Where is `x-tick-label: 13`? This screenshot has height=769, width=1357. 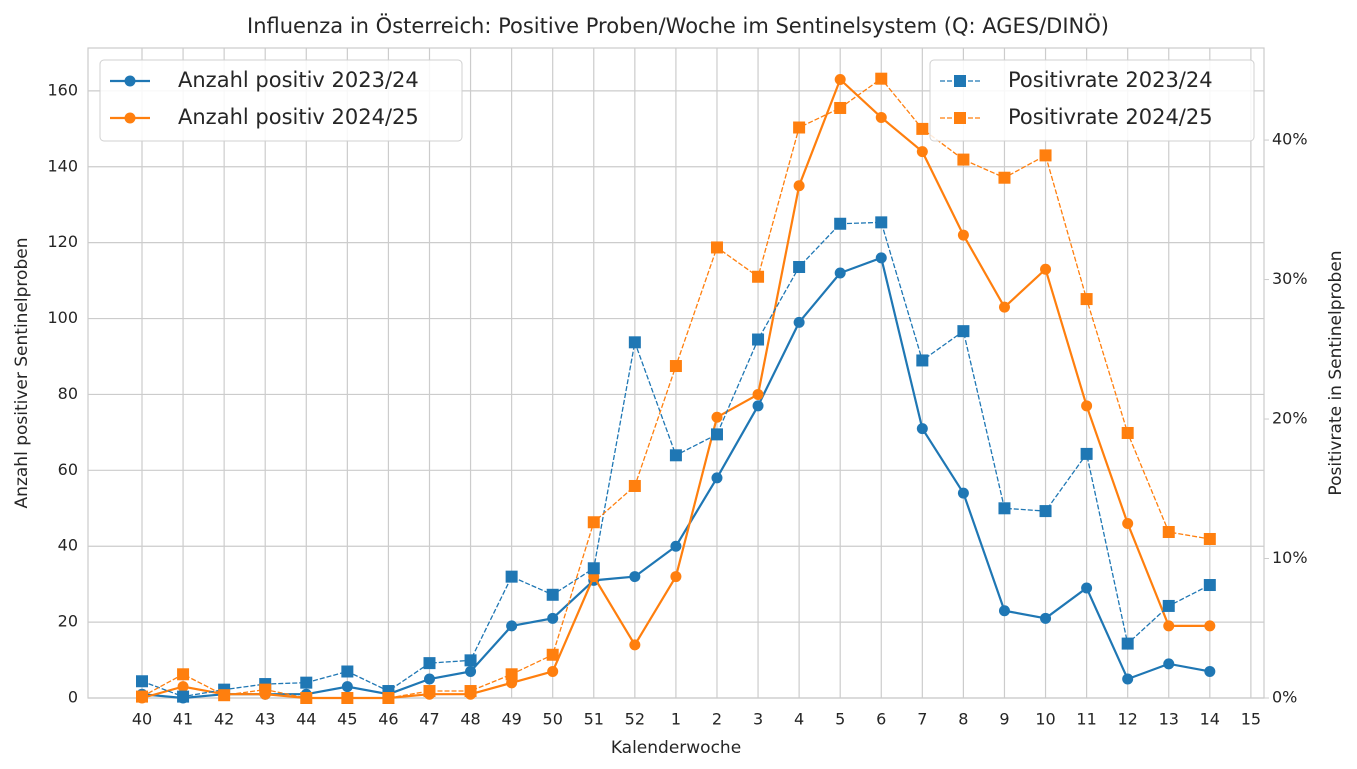
x-tick-label: 13 is located at coordinates (1169, 719).